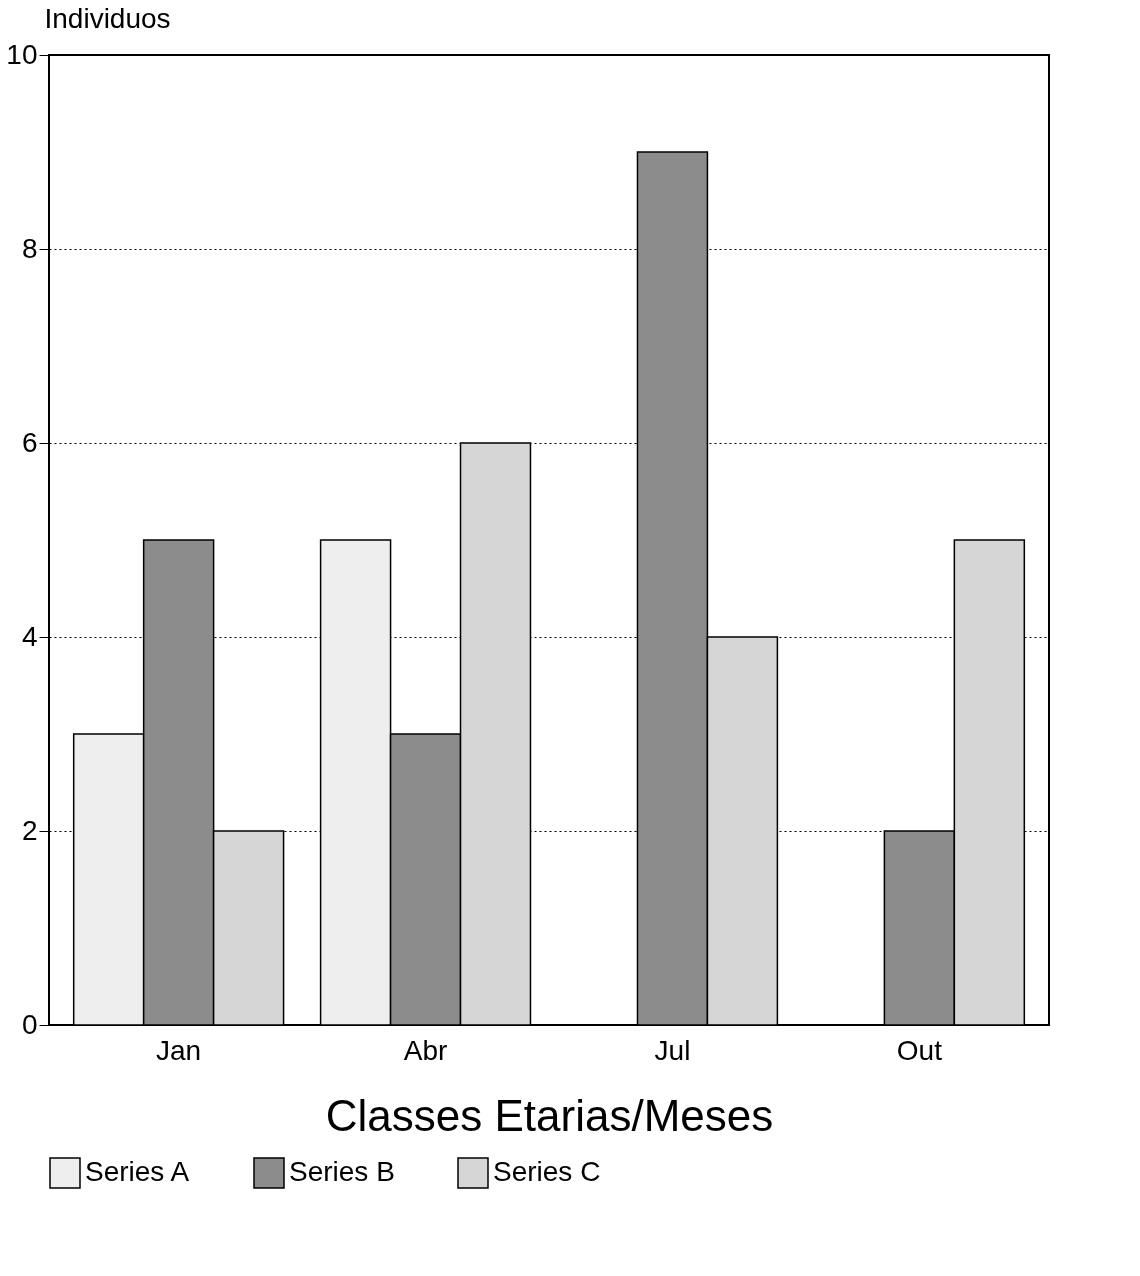  I want to click on y-tick-label: 4, so click(29, 636).